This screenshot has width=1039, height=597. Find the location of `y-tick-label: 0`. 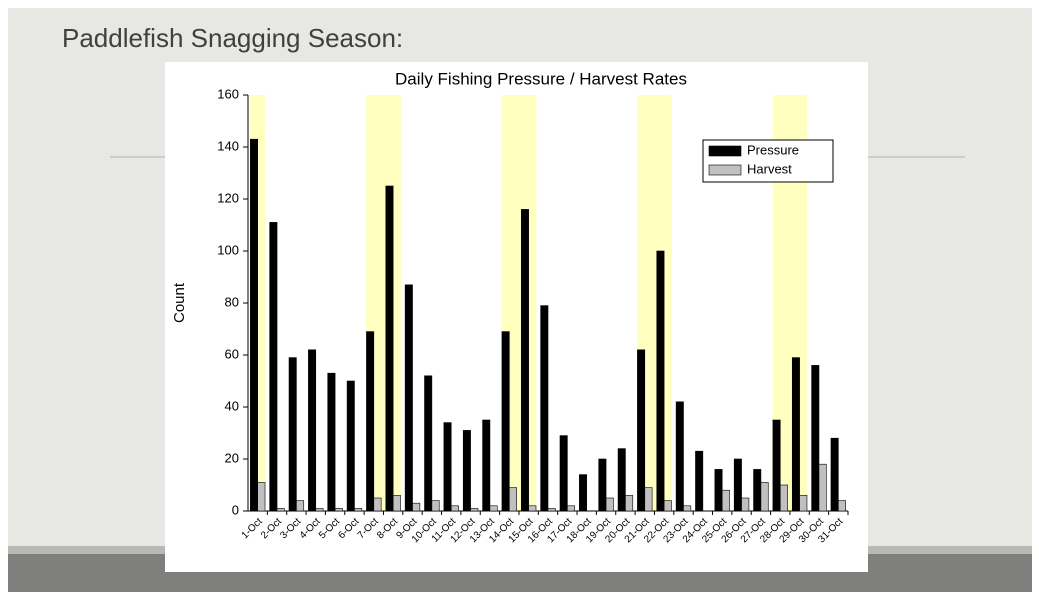

y-tick-label: 0 is located at coordinates (235, 509).